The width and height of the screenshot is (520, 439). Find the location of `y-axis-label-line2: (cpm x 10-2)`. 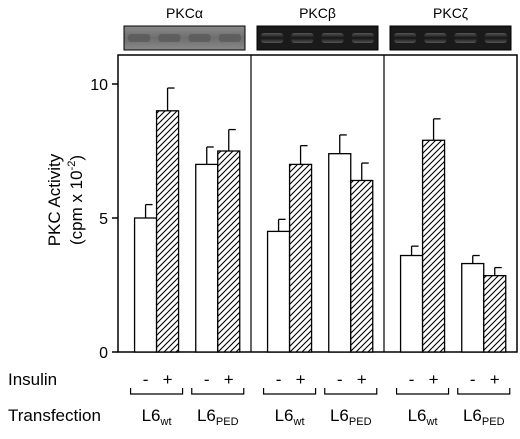

y-axis-label-line2: (cpm x 10-2) is located at coordinates (76, 200).